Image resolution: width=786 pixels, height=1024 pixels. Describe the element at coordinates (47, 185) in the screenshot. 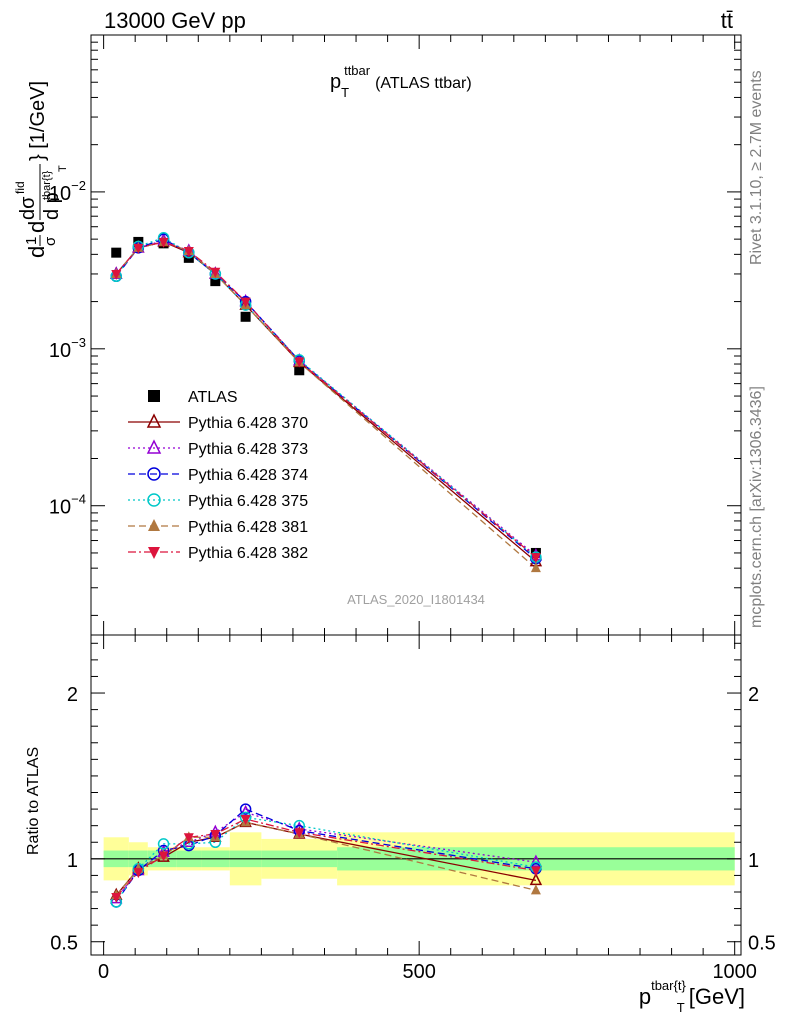

I see `svg-text: tbar{t}` at that location.